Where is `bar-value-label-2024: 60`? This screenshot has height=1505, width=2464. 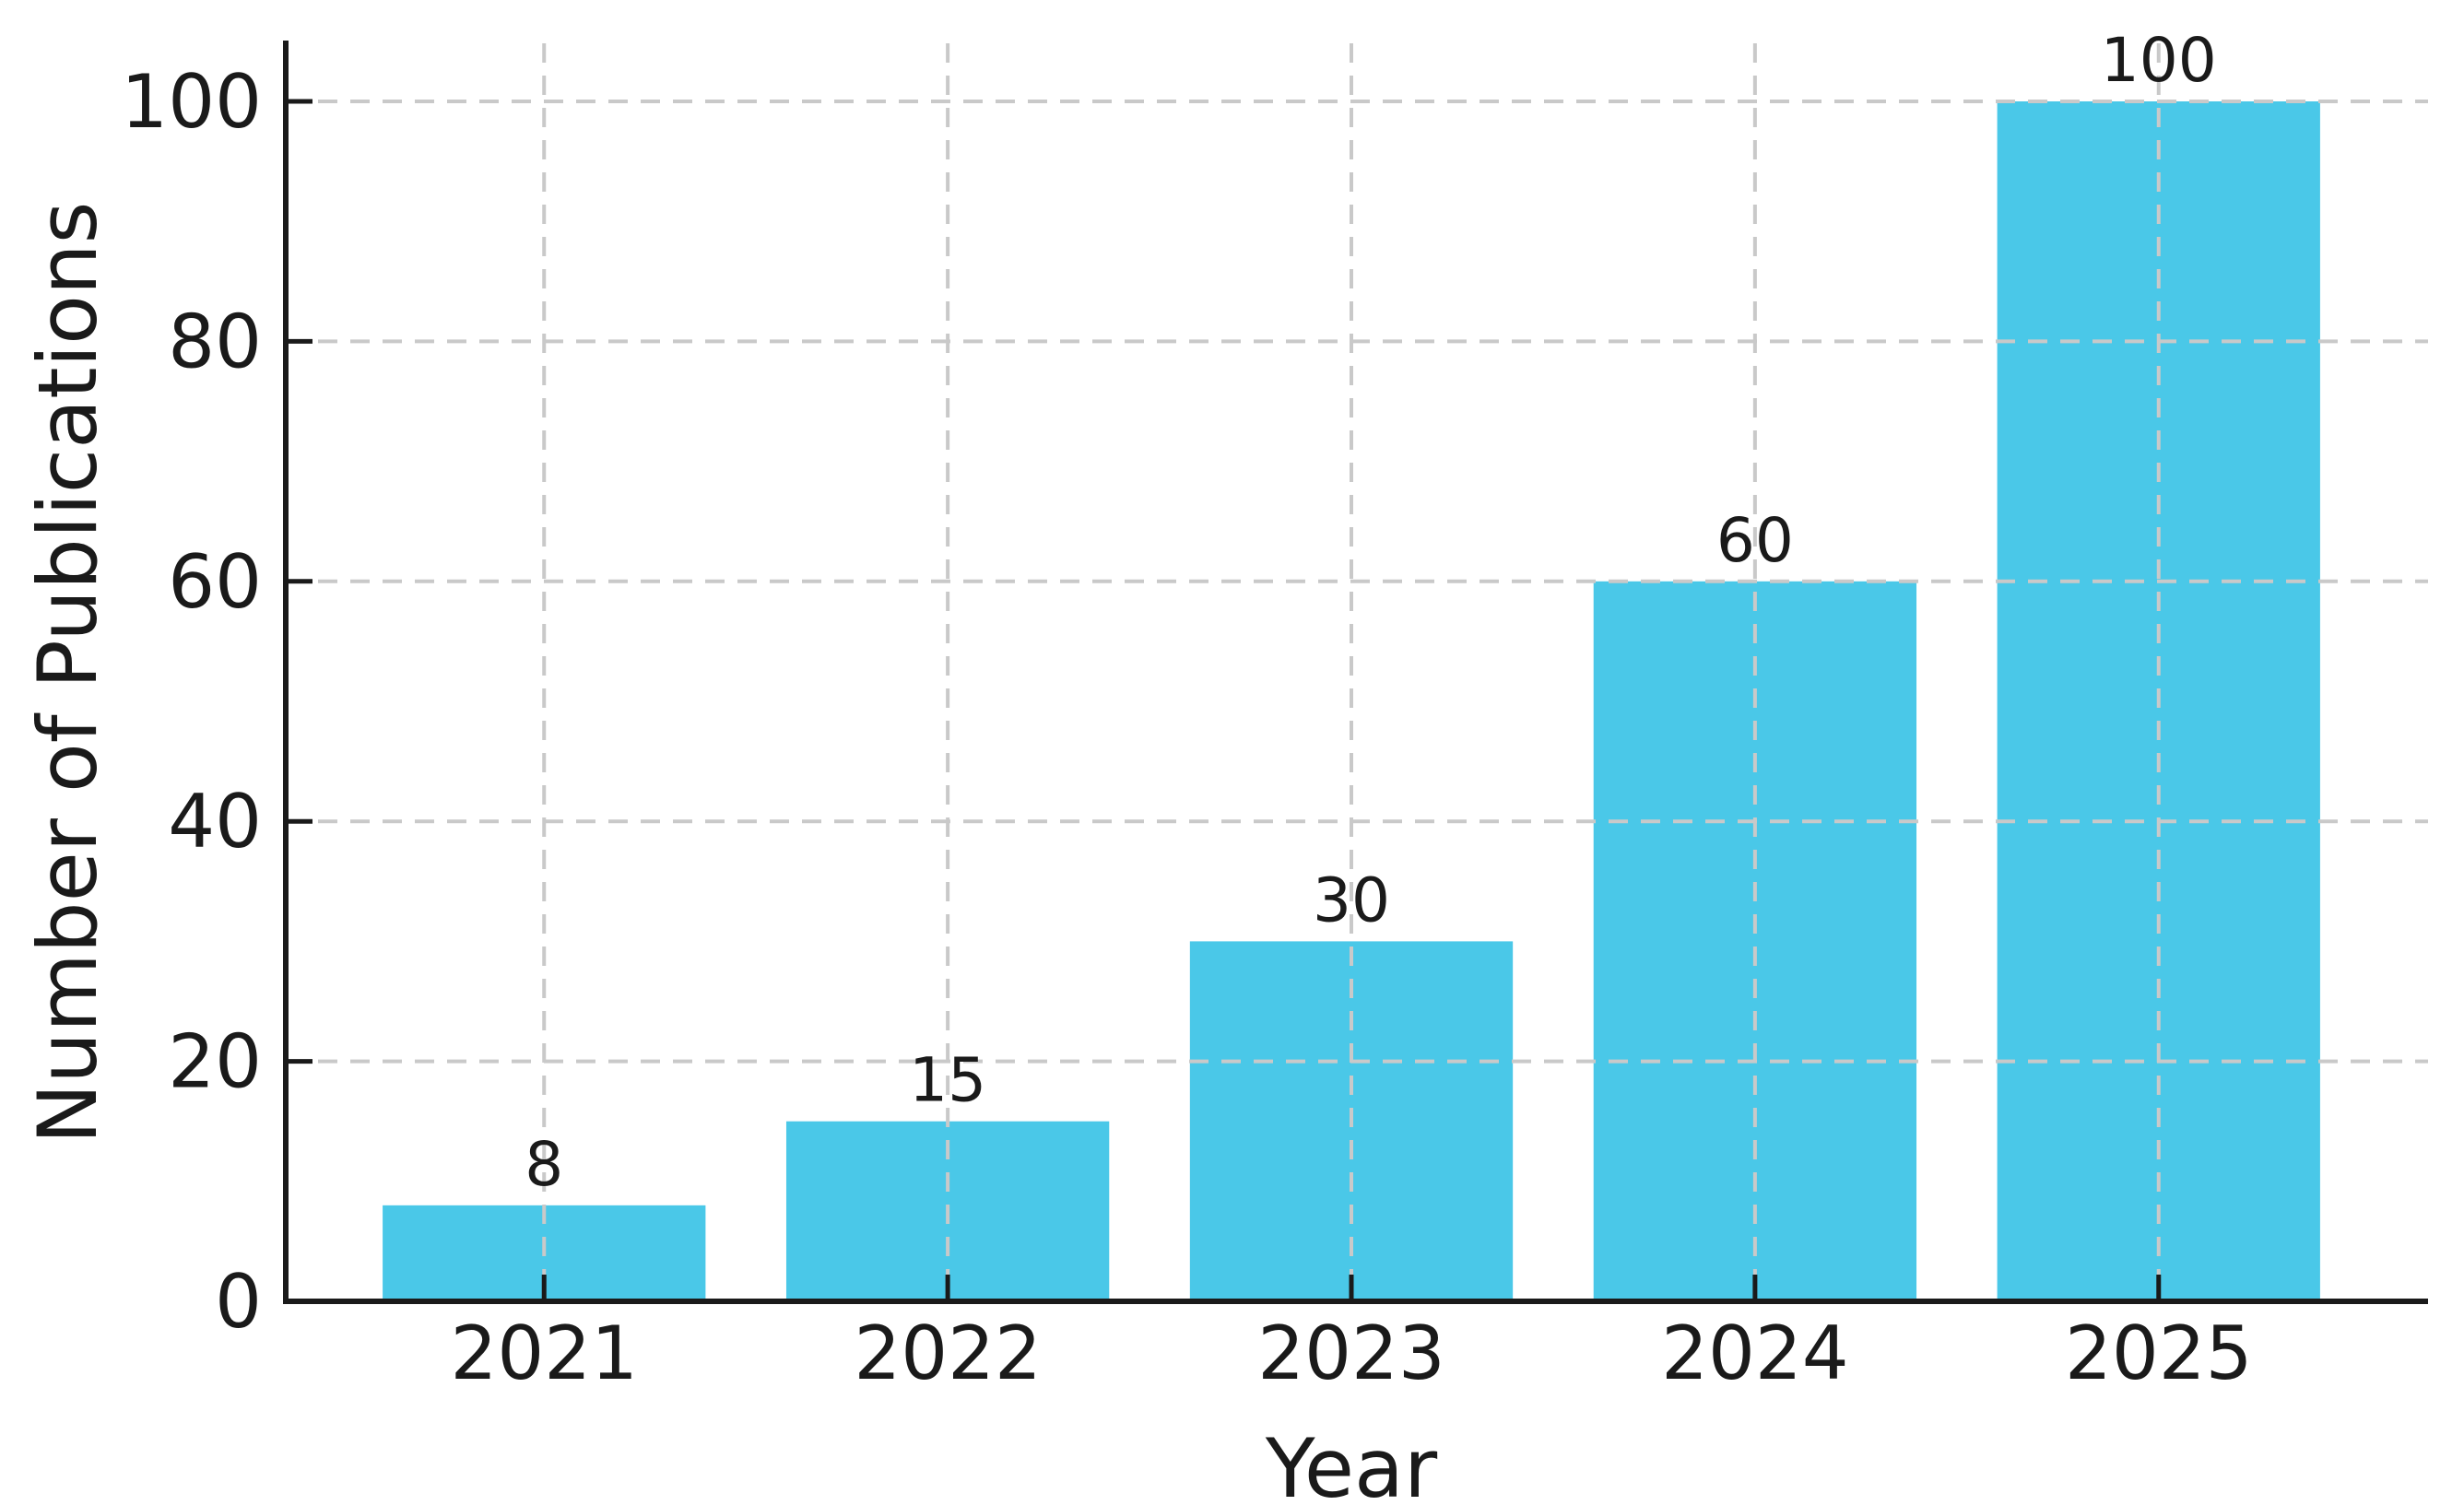
bar-value-label-2024: 60 is located at coordinates (1755, 540).